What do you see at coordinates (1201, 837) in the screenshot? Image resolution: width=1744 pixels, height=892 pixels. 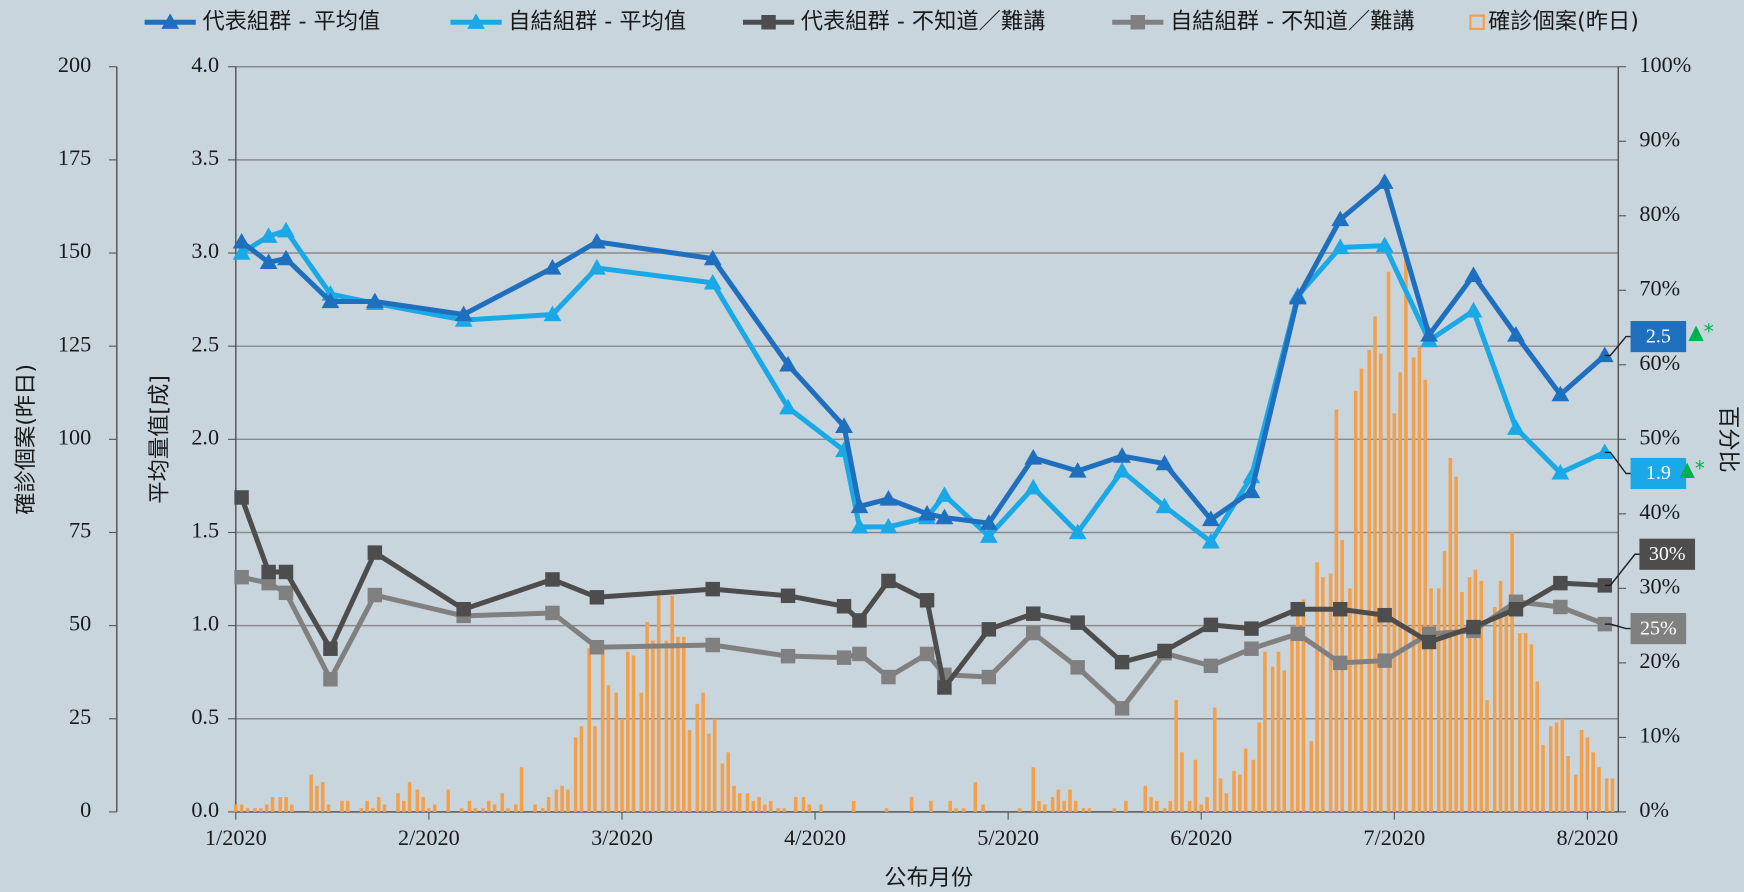 I see `x-tick-label: 6/2020` at bounding box center [1201, 837].